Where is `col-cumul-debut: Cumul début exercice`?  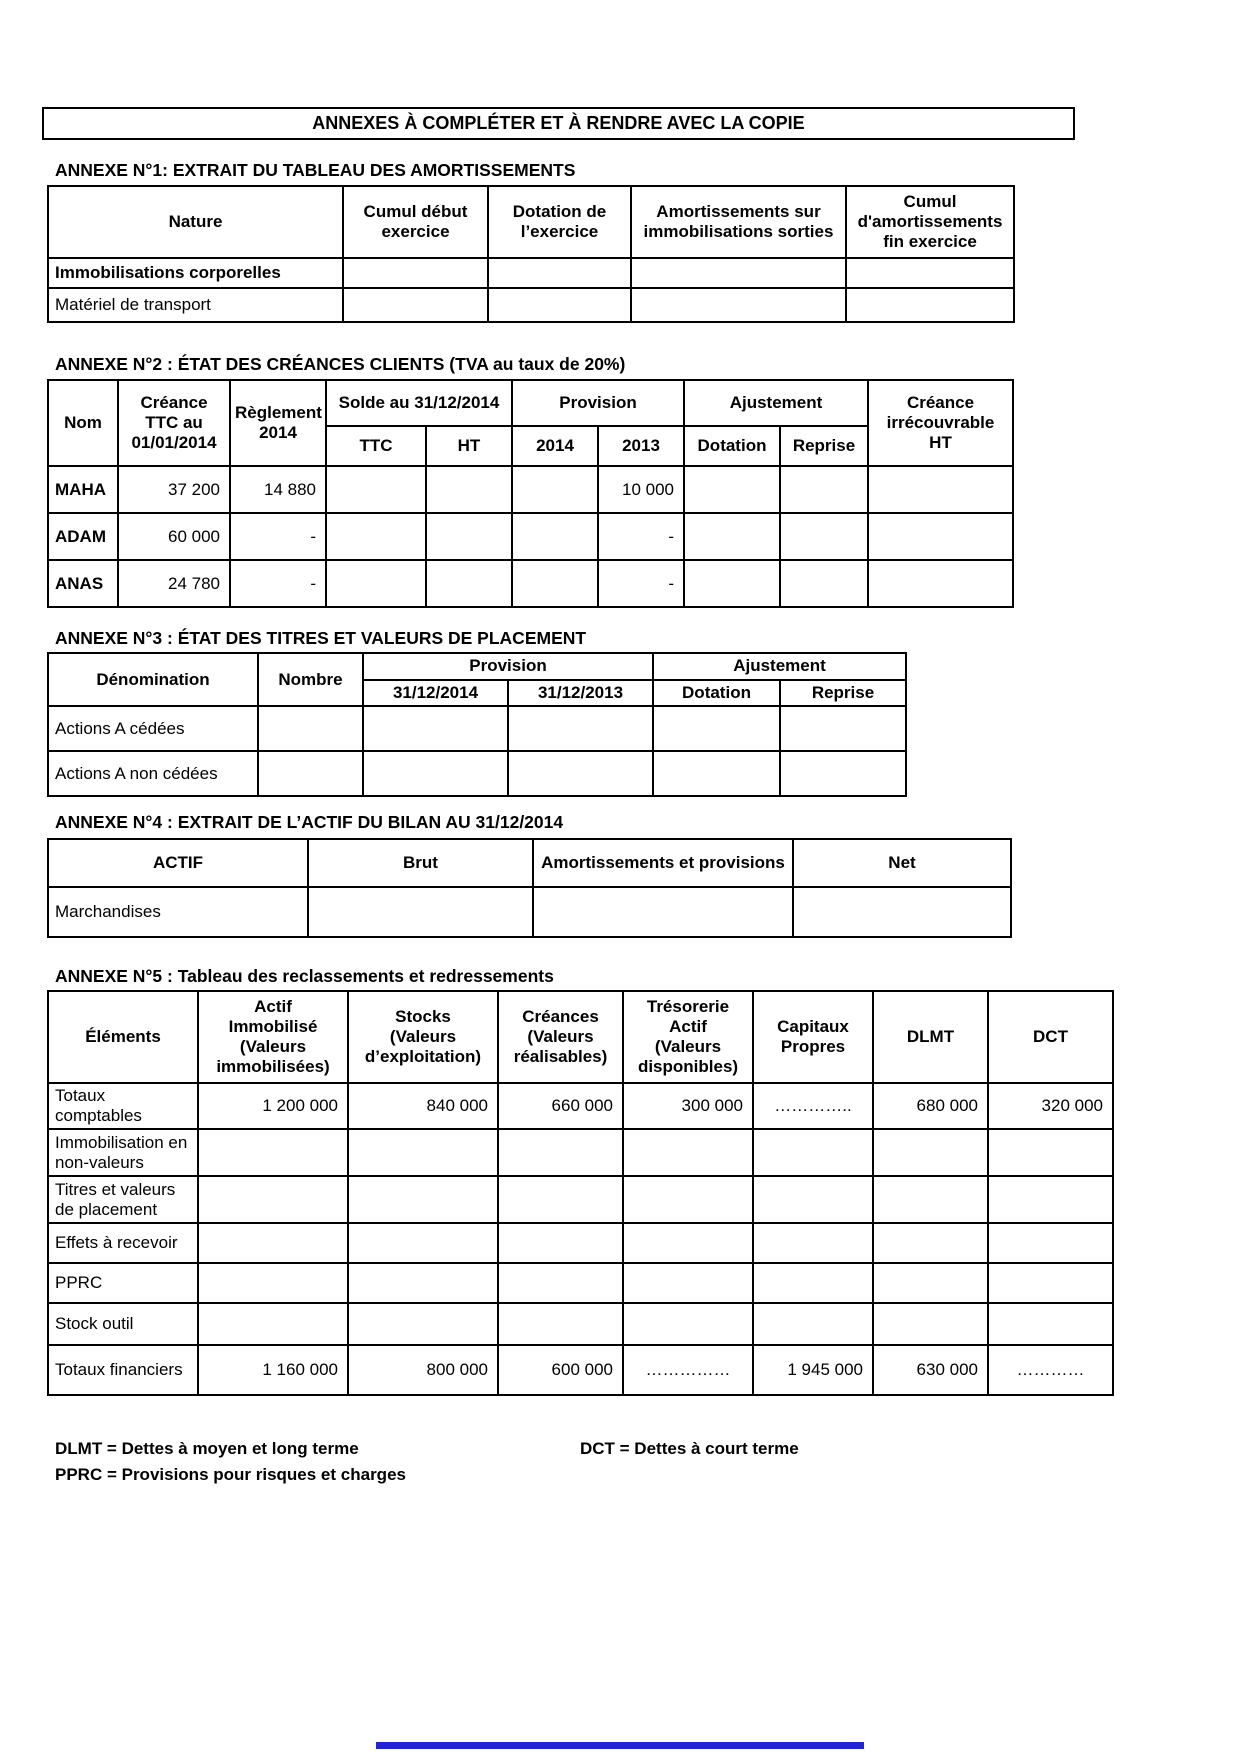
col-cumul-debut: Cumul début exercice is located at coordinates (415, 222).